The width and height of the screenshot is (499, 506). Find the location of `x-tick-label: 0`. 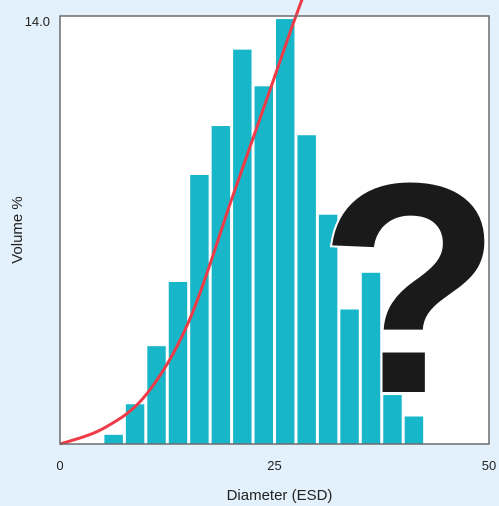

x-tick-label: 0 is located at coordinates (59, 465).